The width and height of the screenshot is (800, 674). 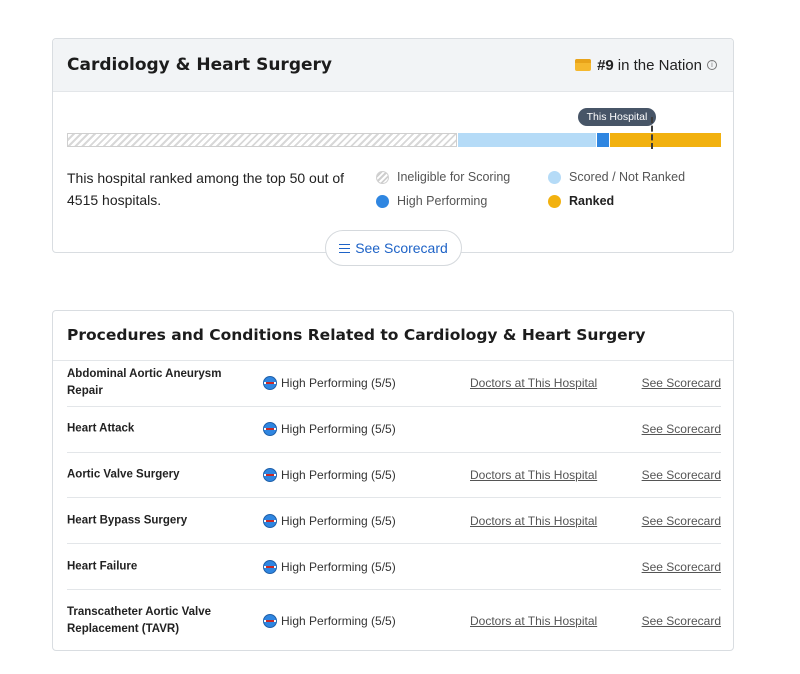 I want to click on legend-ranked: Ranked, so click(x=581, y=201).